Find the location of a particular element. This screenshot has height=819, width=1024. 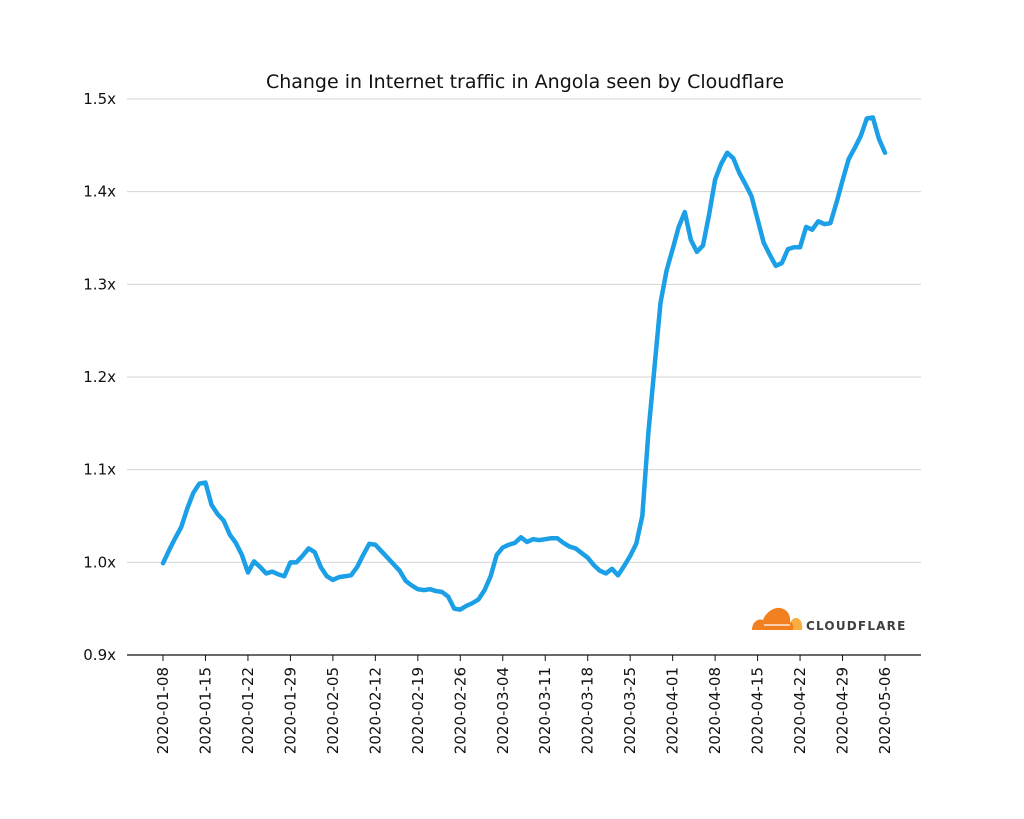

x-tick-label: 2020-03-25 is located at coordinates (630, 710).